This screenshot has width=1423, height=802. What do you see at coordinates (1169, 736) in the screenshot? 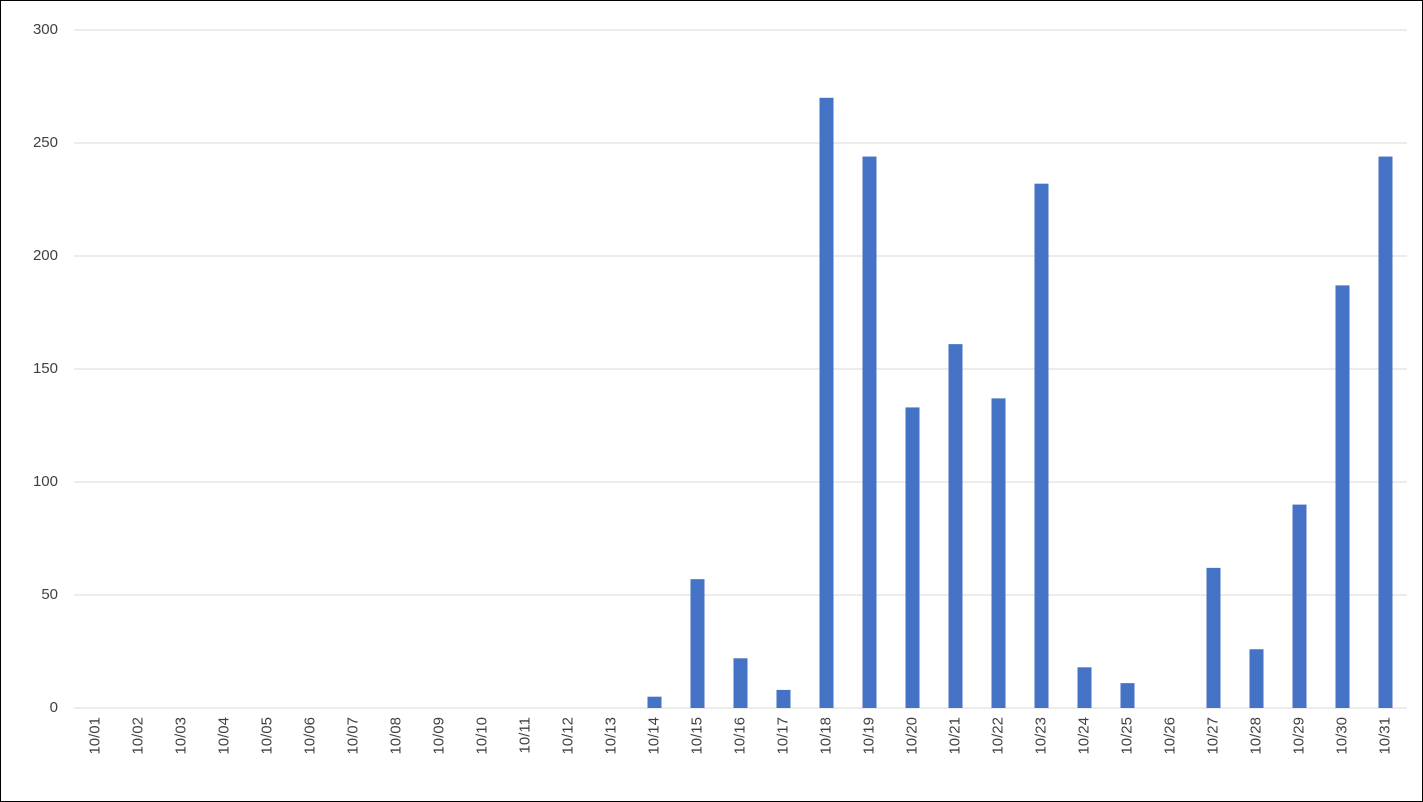
I see `x-tick-label: 10/26` at bounding box center [1169, 736].